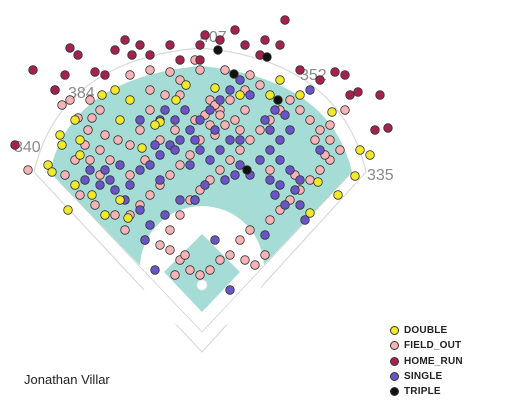 This screenshot has height=404, width=526. Describe the element at coordinates (426, 330) in the screenshot. I see `legend-item-double: DOUBLE` at that location.